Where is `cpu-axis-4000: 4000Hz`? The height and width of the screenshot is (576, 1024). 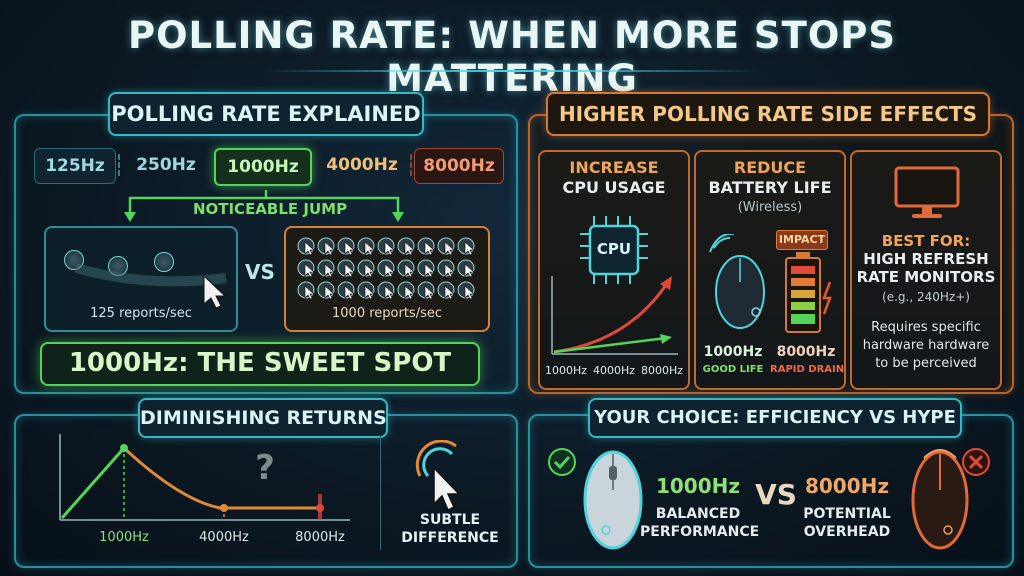 cpu-axis-4000: 4000Hz is located at coordinates (614, 370).